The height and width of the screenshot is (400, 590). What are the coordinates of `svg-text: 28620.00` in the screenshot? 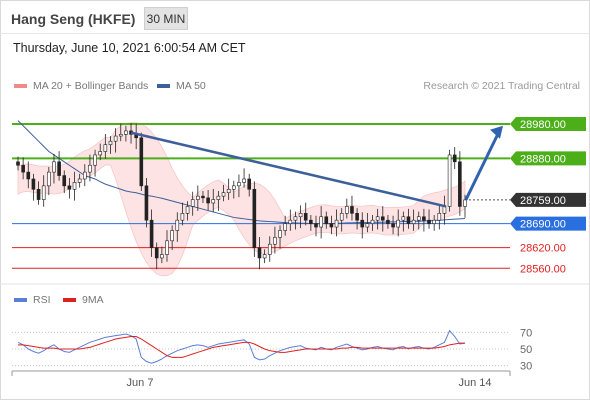 It's located at (543, 249).